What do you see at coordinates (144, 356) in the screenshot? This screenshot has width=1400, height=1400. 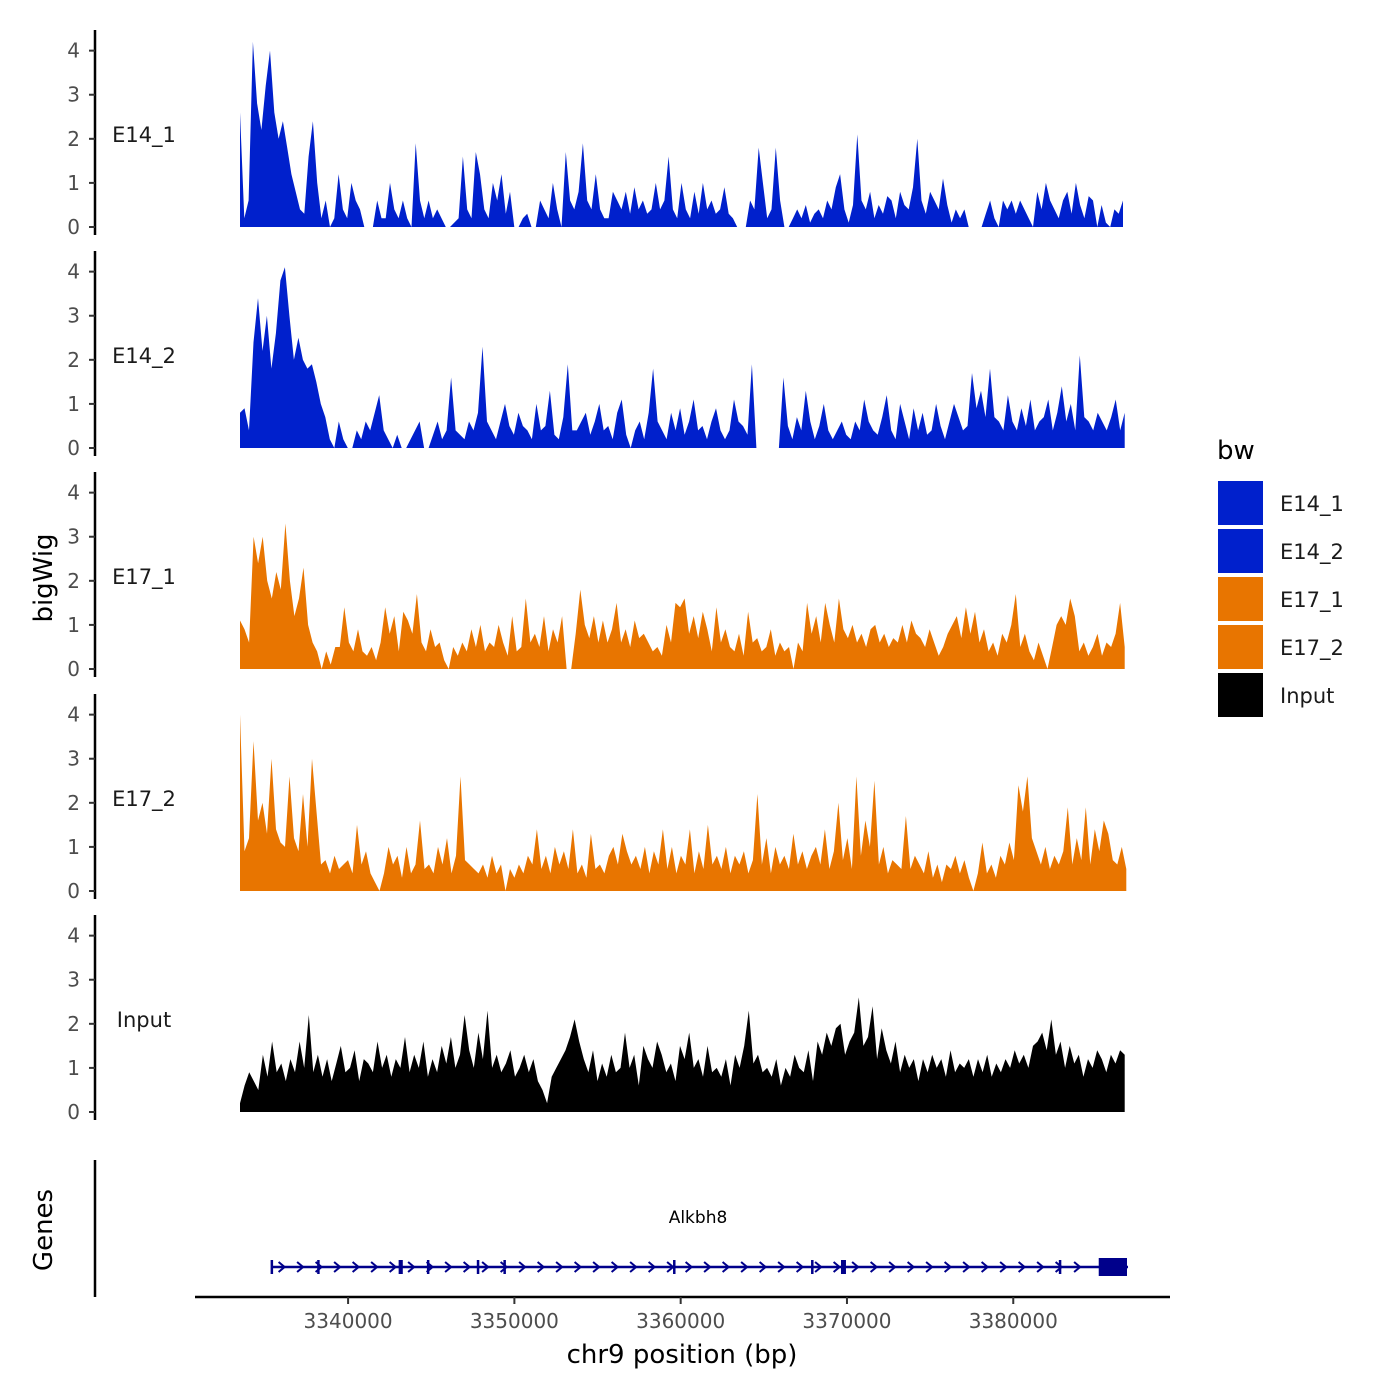 I see `track-label: E14_2` at bounding box center [144, 356].